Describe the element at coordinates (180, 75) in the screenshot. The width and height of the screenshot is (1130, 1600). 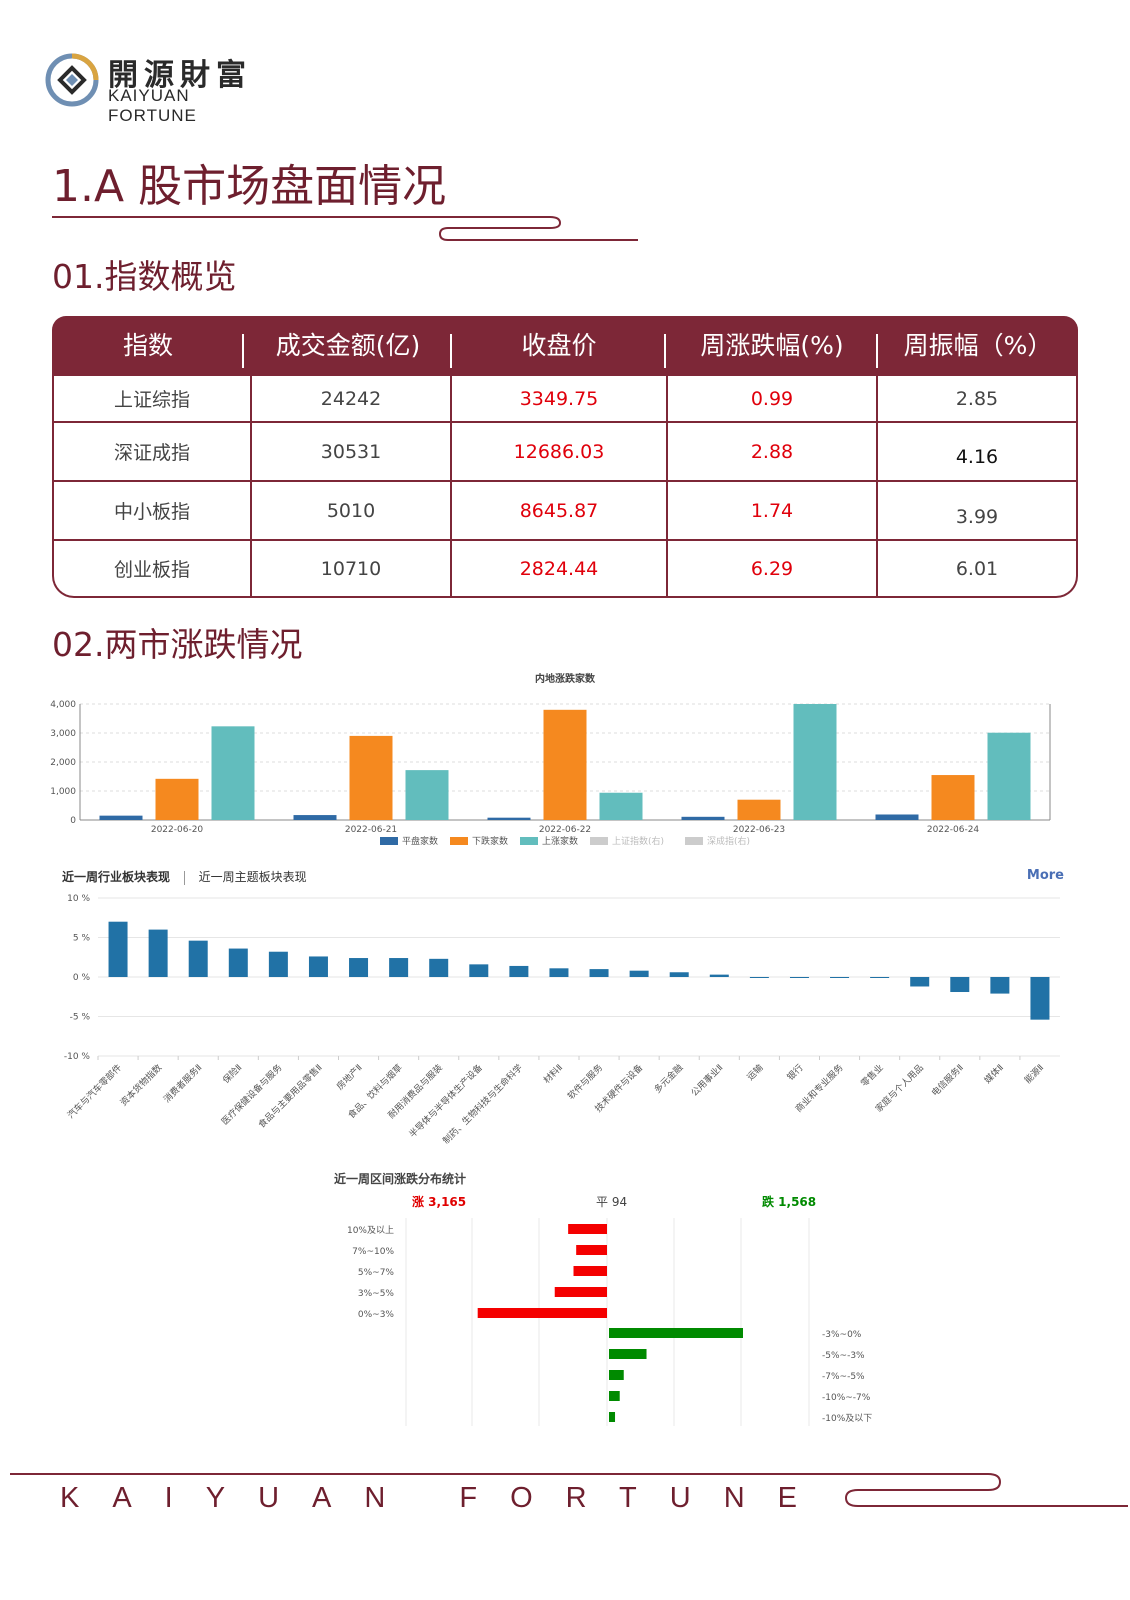
I see `logo-text-cn: 開源財富` at that location.